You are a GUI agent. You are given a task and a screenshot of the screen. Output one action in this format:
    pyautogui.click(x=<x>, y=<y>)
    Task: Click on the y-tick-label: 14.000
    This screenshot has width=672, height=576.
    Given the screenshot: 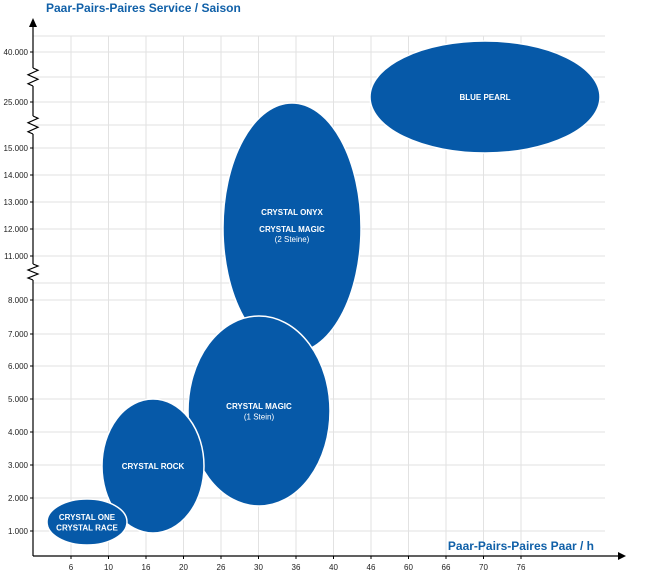 What is the action you would take?
    pyautogui.click(x=16, y=175)
    